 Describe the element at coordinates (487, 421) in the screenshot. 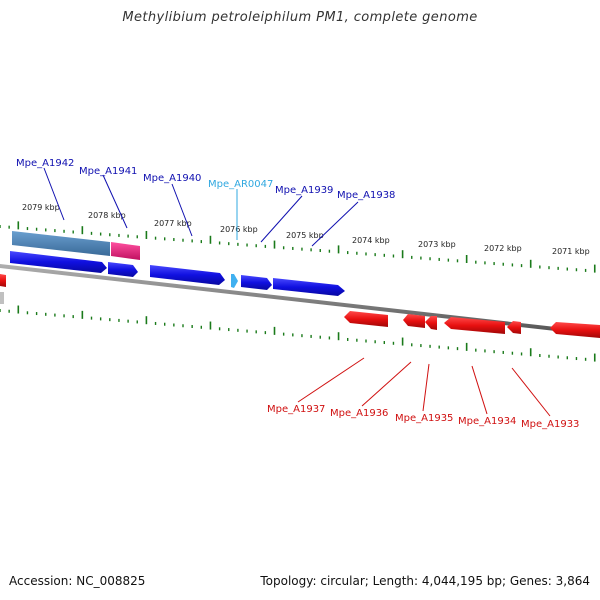

I see `gene-label-reverse: Mpe_A1934` at that location.